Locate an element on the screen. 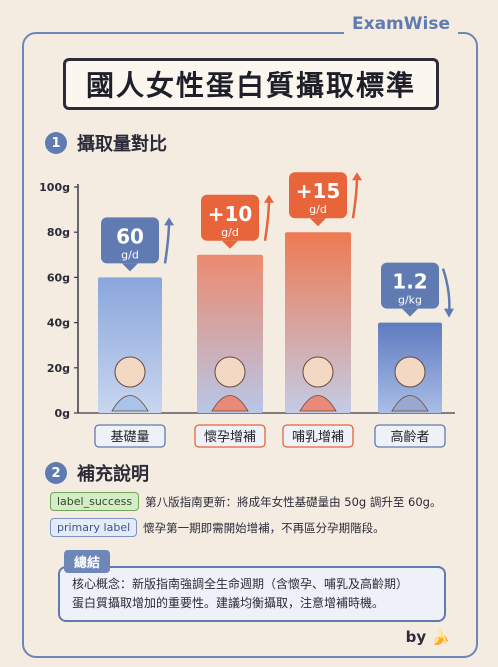 This screenshot has height=667, width=498. section-1-number: 1 is located at coordinates (56, 143).